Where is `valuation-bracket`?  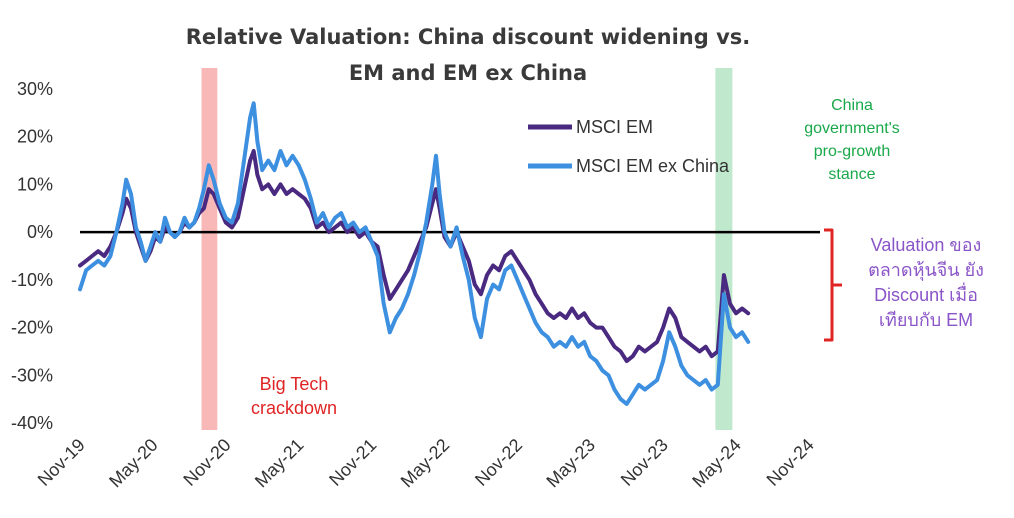
valuation-bracket is located at coordinates (833, 285).